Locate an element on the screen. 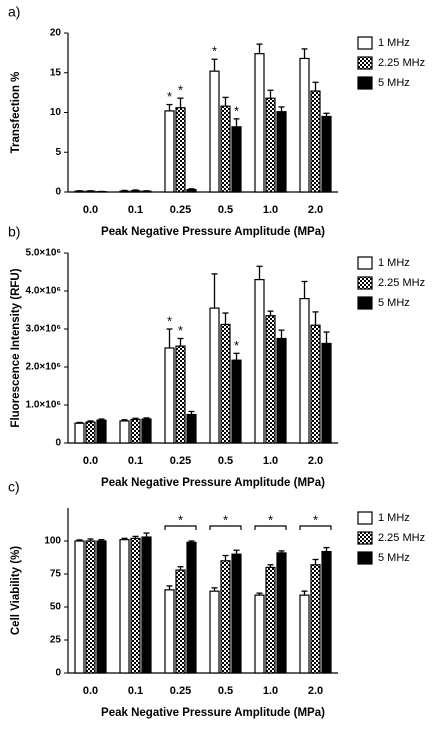 This screenshot has width=448, height=731. y-tick-label: 10 is located at coordinates (56, 112).